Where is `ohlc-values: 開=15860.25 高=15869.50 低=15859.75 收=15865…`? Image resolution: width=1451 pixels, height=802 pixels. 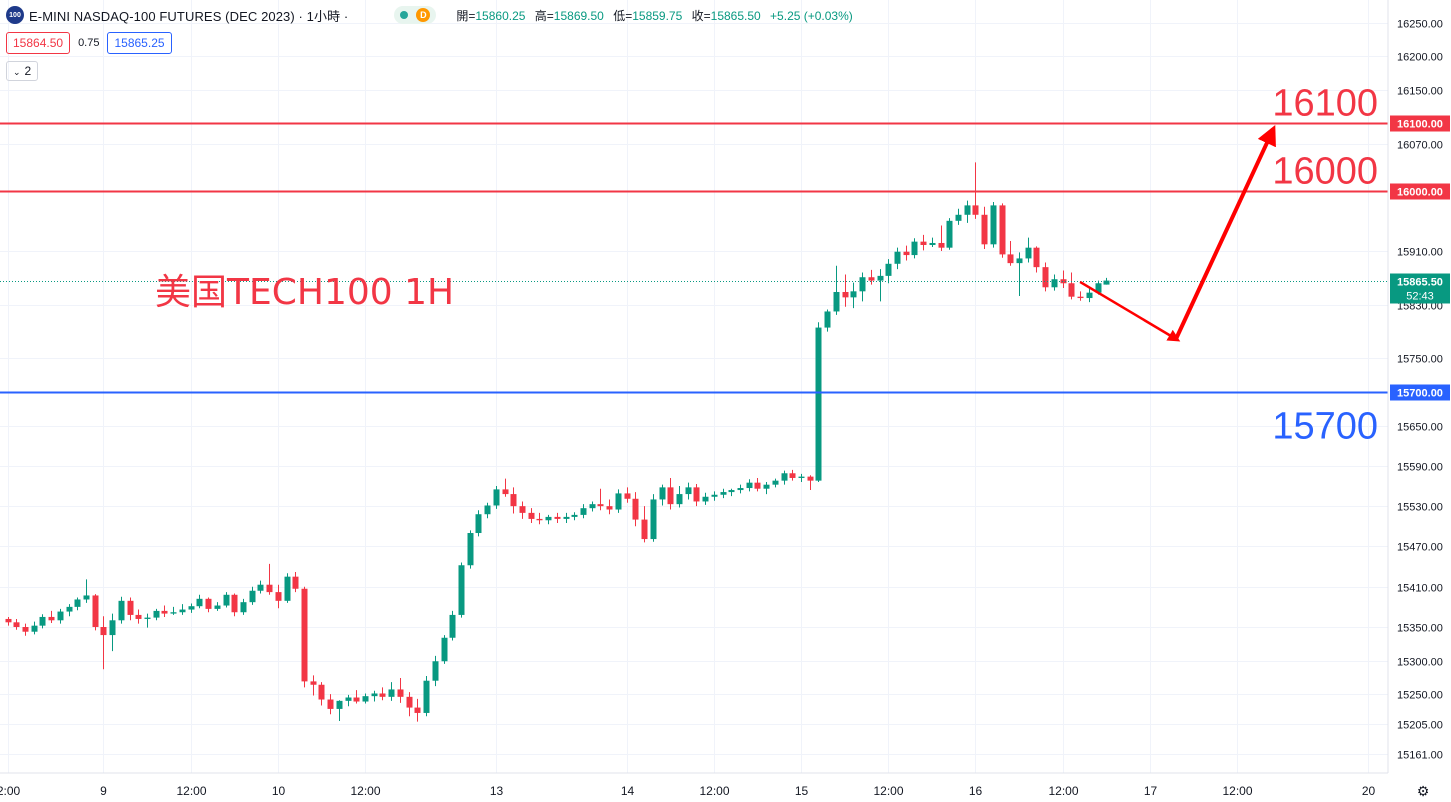 ohlc-values: 開=15860.25 高=15869.50 低=15859.75 收=15865… is located at coordinates (654, 15).